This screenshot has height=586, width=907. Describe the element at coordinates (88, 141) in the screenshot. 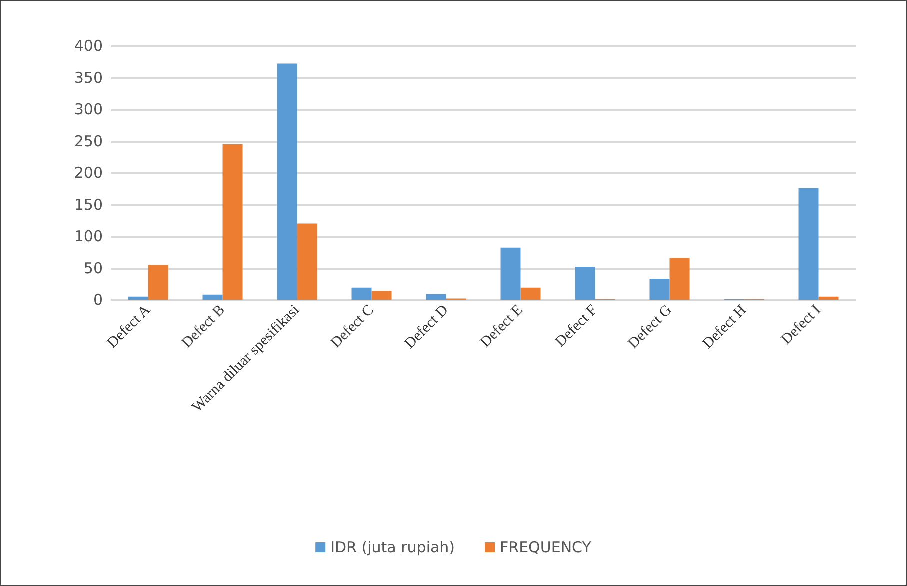

I see `y-tick-label: 250` at that location.